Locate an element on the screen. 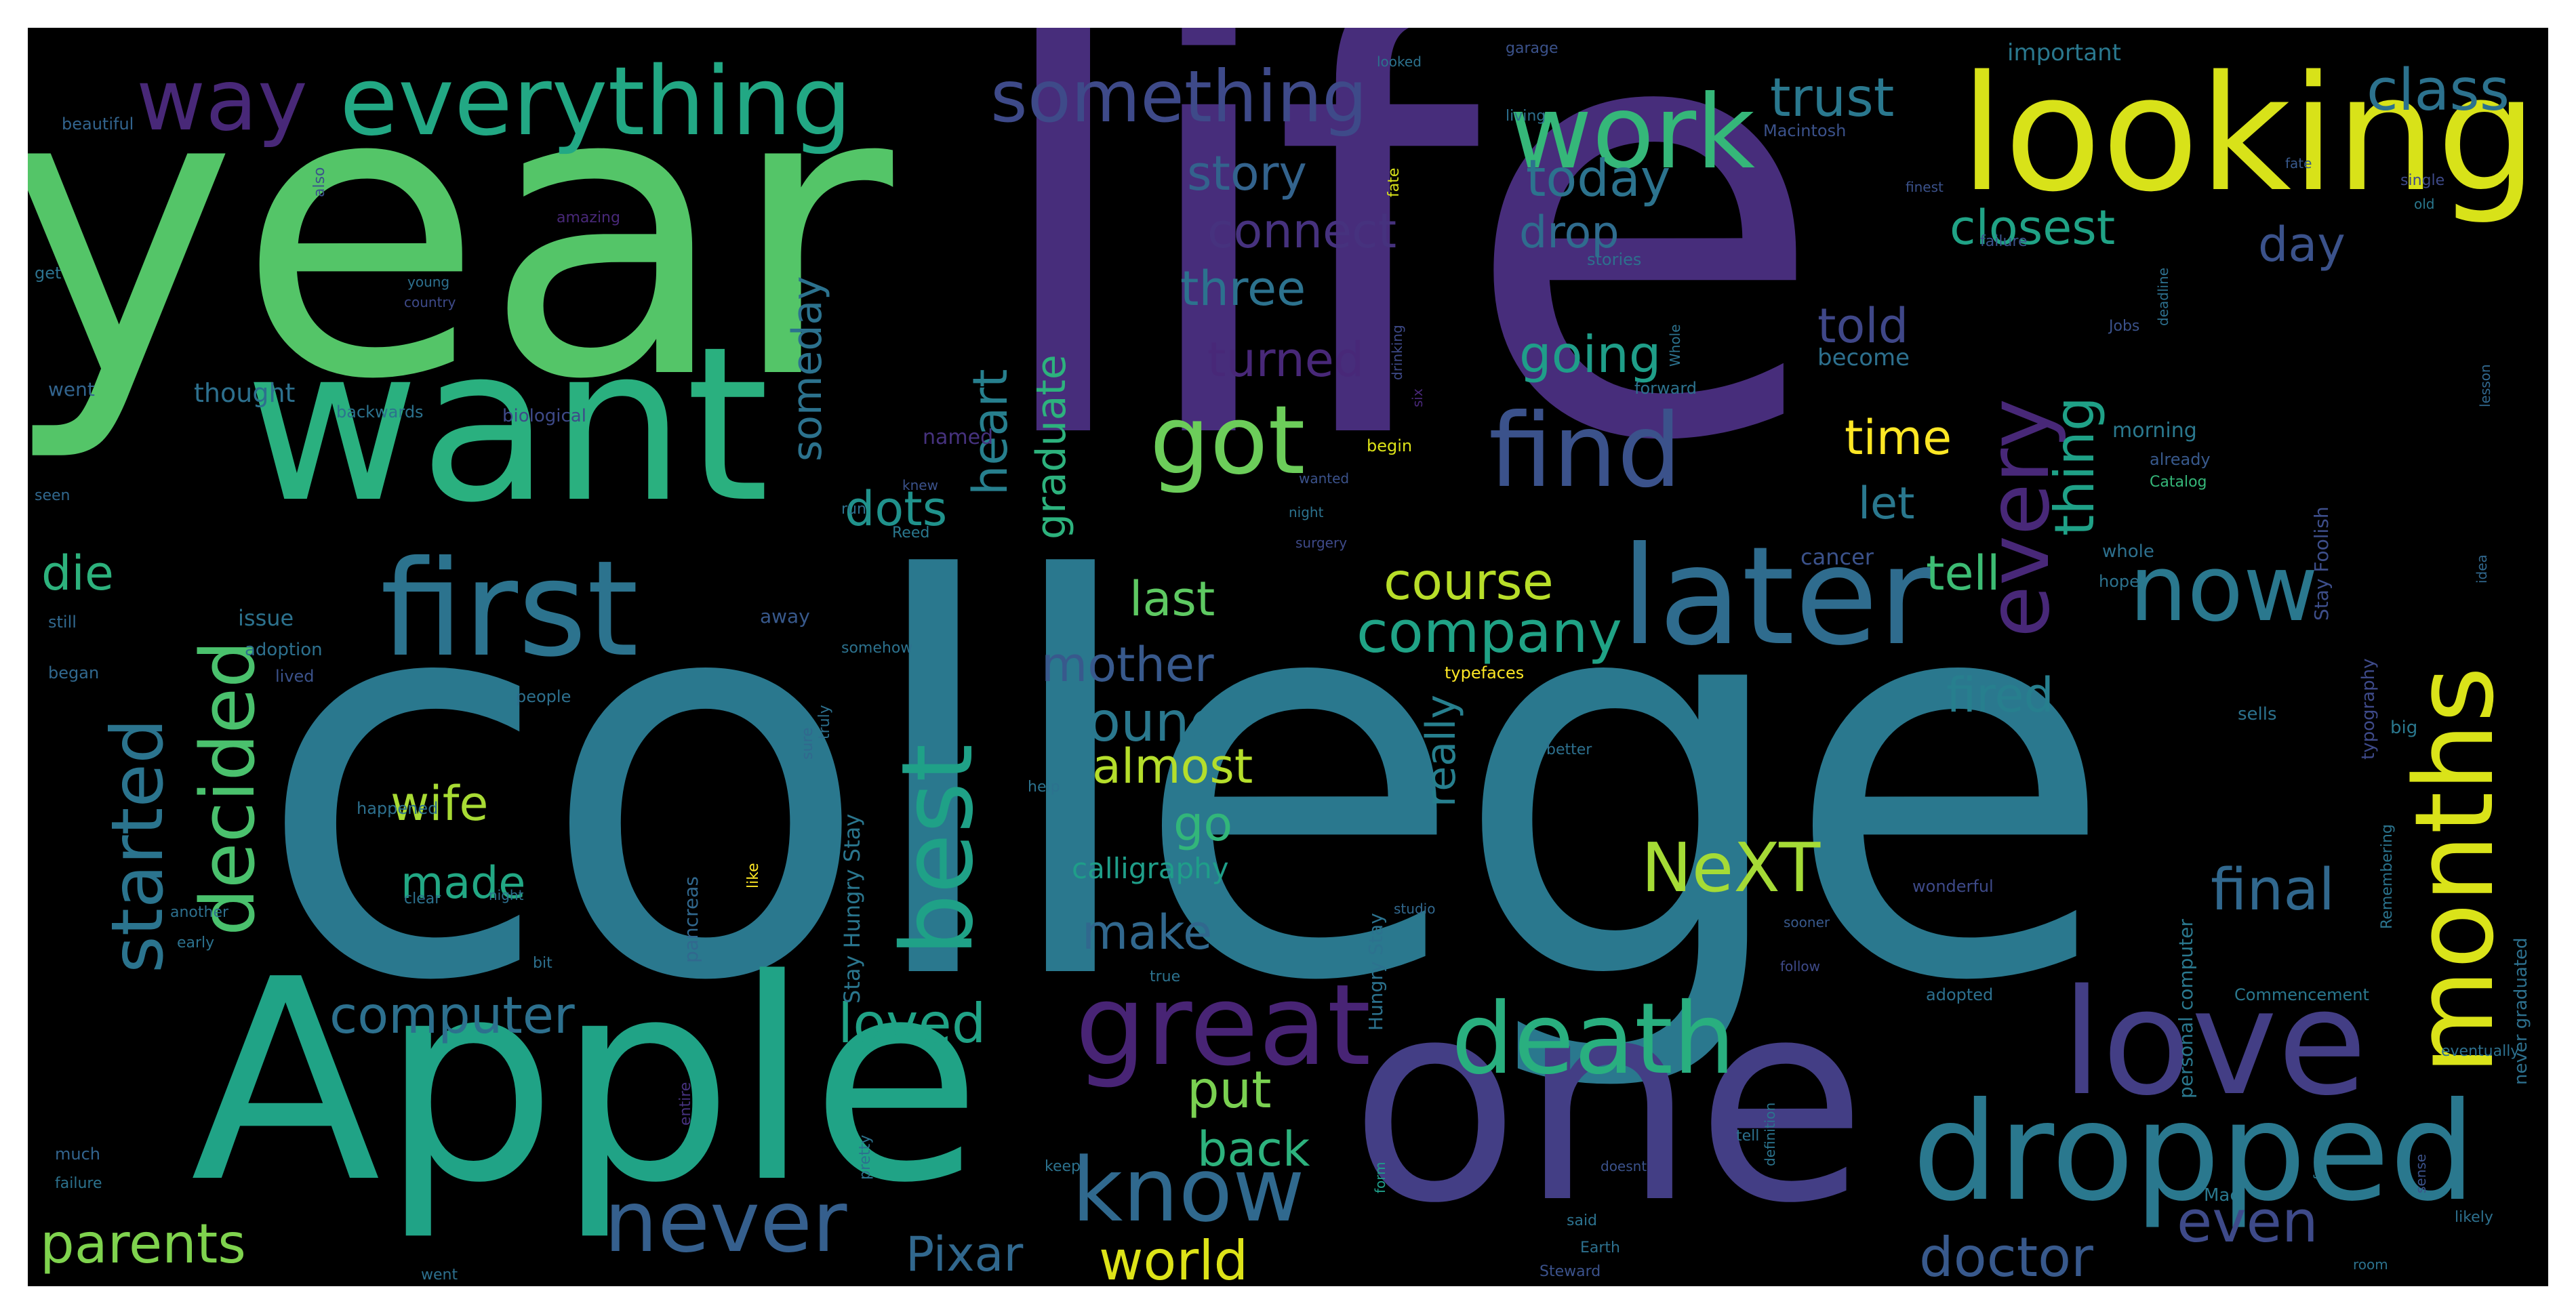 The image size is (2576, 1314). word-hungry-stay: Hungry Stay is located at coordinates (1376, 972).